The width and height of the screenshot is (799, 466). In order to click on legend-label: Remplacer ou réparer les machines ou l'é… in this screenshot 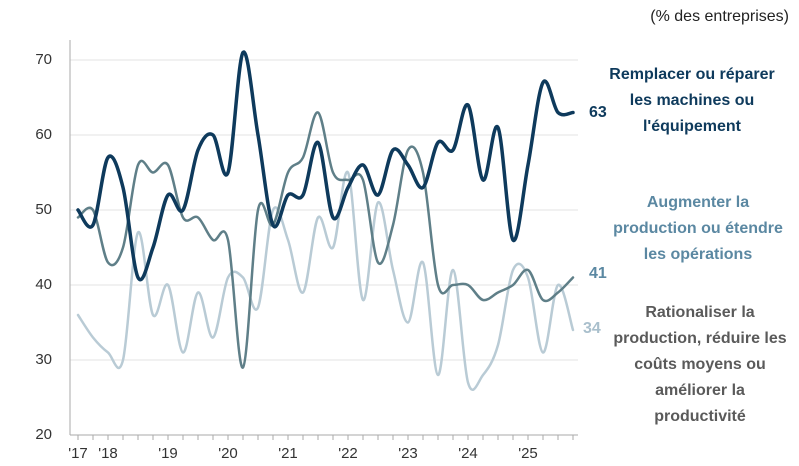, I will do `click(692, 100)`.